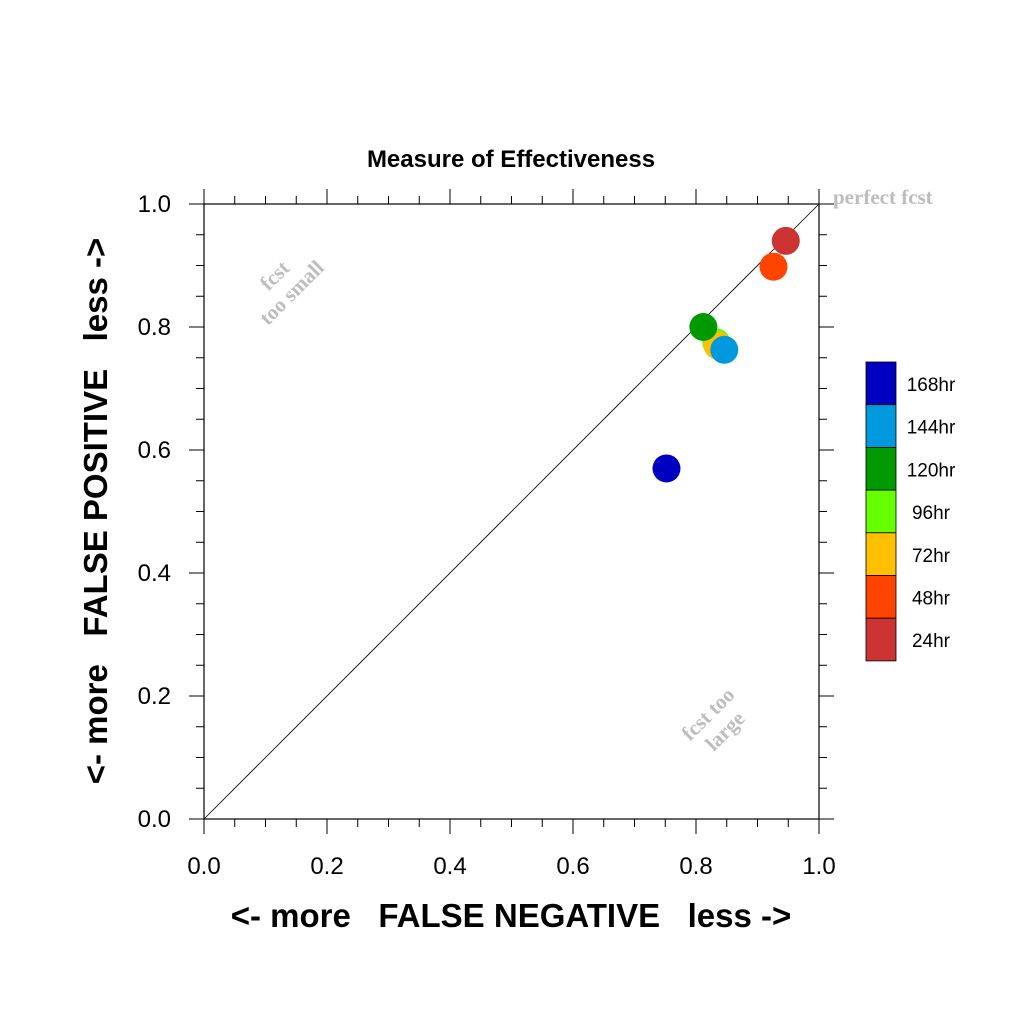 The image size is (1024, 1024). What do you see at coordinates (785, 240) in the screenshot?
I see `point-24hr` at bounding box center [785, 240].